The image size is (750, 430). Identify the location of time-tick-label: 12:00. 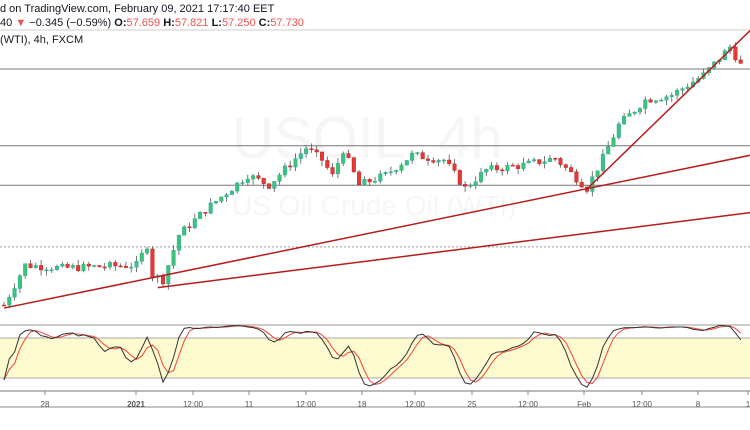
(306, 404).